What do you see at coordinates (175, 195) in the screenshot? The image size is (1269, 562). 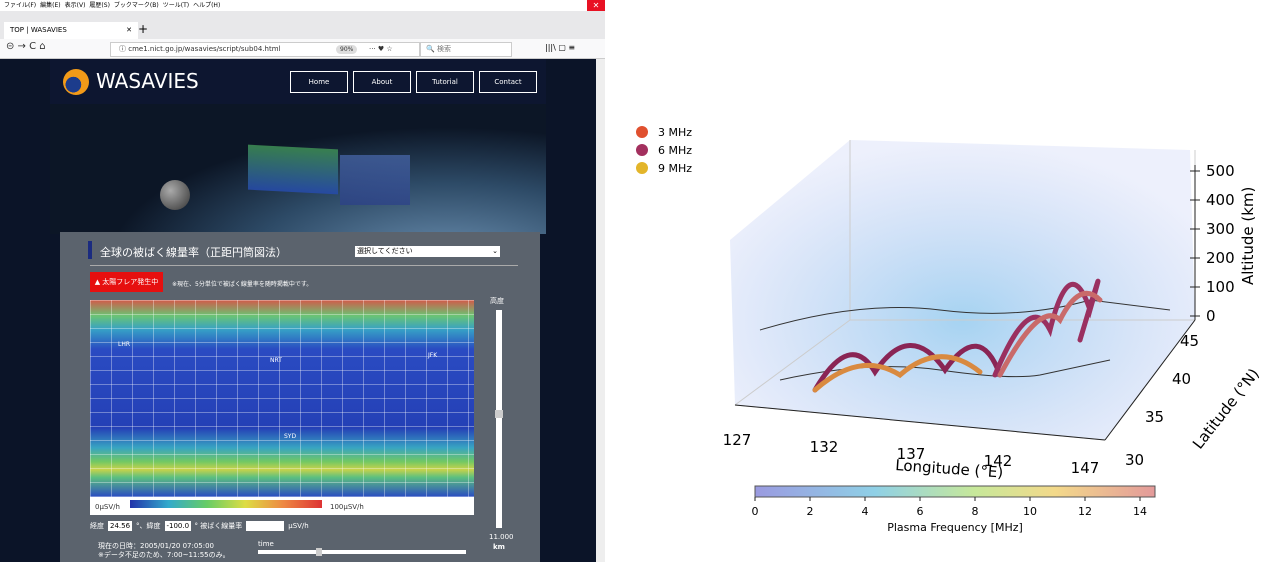 I see `moon` at bounding box center [175, 195].